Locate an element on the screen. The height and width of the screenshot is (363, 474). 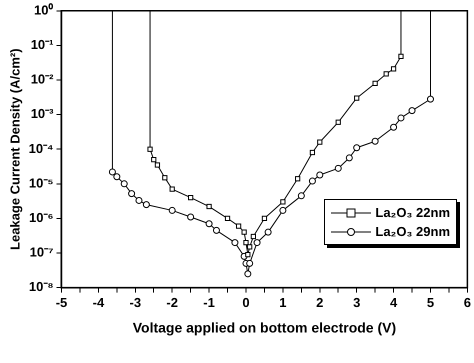
x-tick-label: -1 is located at coordinates (209, 302).